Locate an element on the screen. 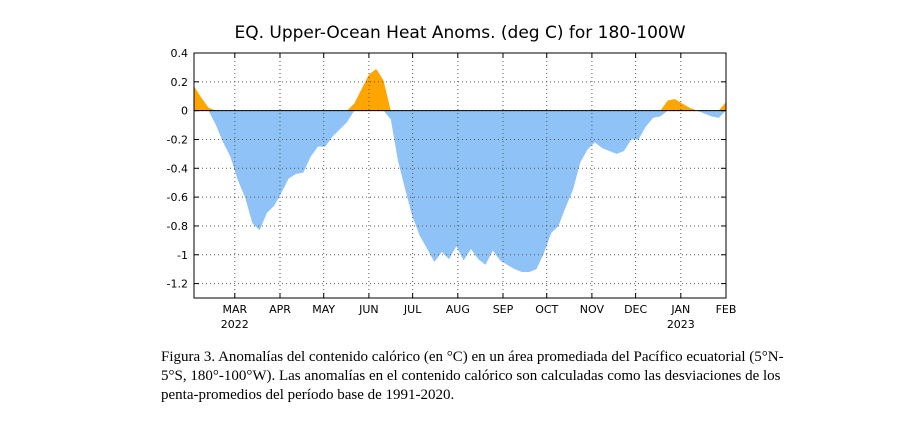 The width and height of the screenshot is (921, 447). x-tick-label: DEC is located at coordinates (635, 309).